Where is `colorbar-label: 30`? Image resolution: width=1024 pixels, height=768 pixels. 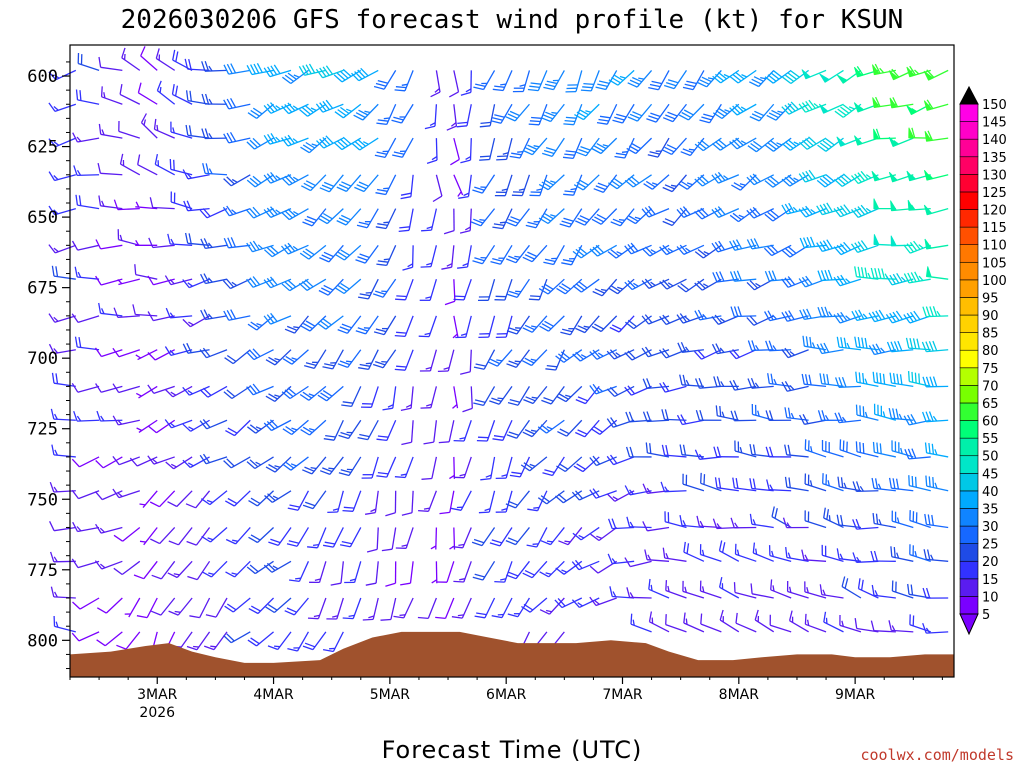
colorbar-label: 30 is located at coordinates (990, 527).